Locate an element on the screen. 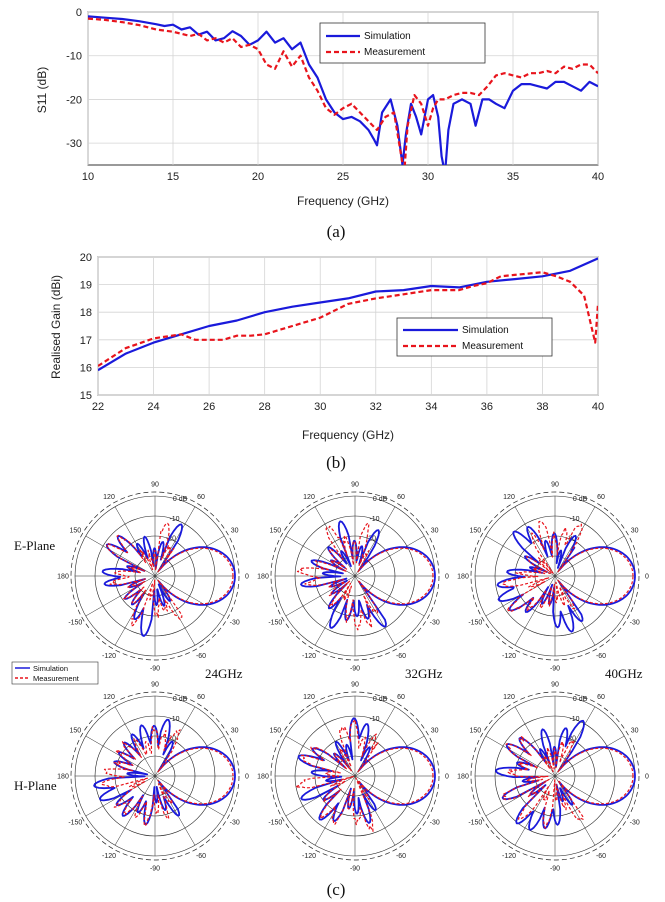 Image resolution: width=665 pixels, height=902 pixels. s11-legend: Simulation Measurement is located at coordinates (402, 43).